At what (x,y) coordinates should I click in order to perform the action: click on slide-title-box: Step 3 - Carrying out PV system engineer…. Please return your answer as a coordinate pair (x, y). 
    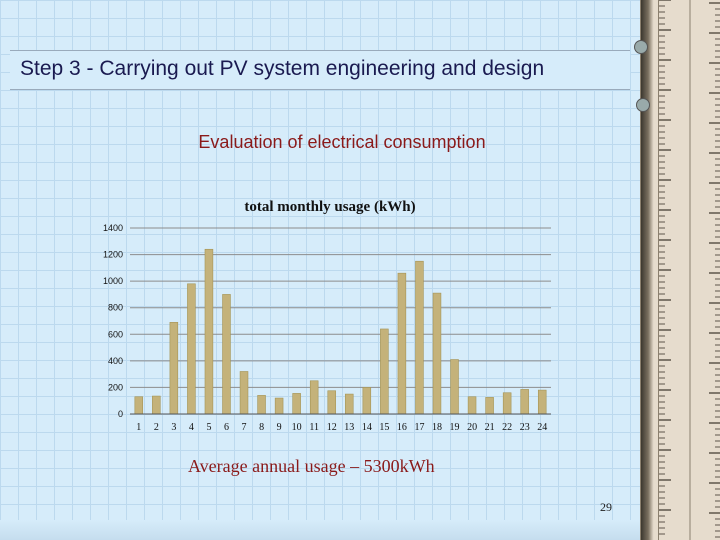
    Looking at the image, I should click on (320, 70).